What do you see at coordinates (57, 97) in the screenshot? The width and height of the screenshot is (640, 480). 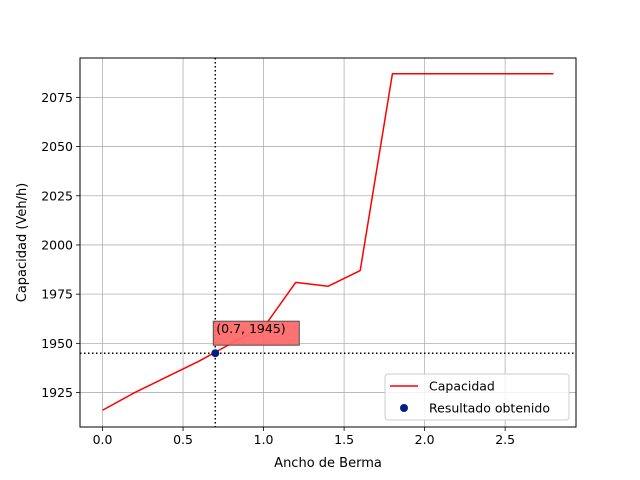 I see `y-tick-label: 2075` at bounding box center [57, 97].